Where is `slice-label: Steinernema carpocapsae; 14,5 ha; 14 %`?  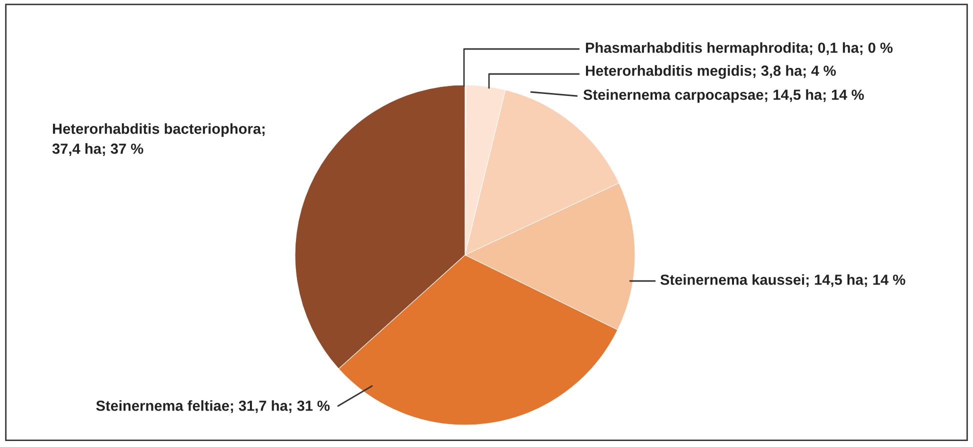 slice-label: Steinernema carpocapsae; 14,5 ha; 14 % is located at coordinates (723, 96).